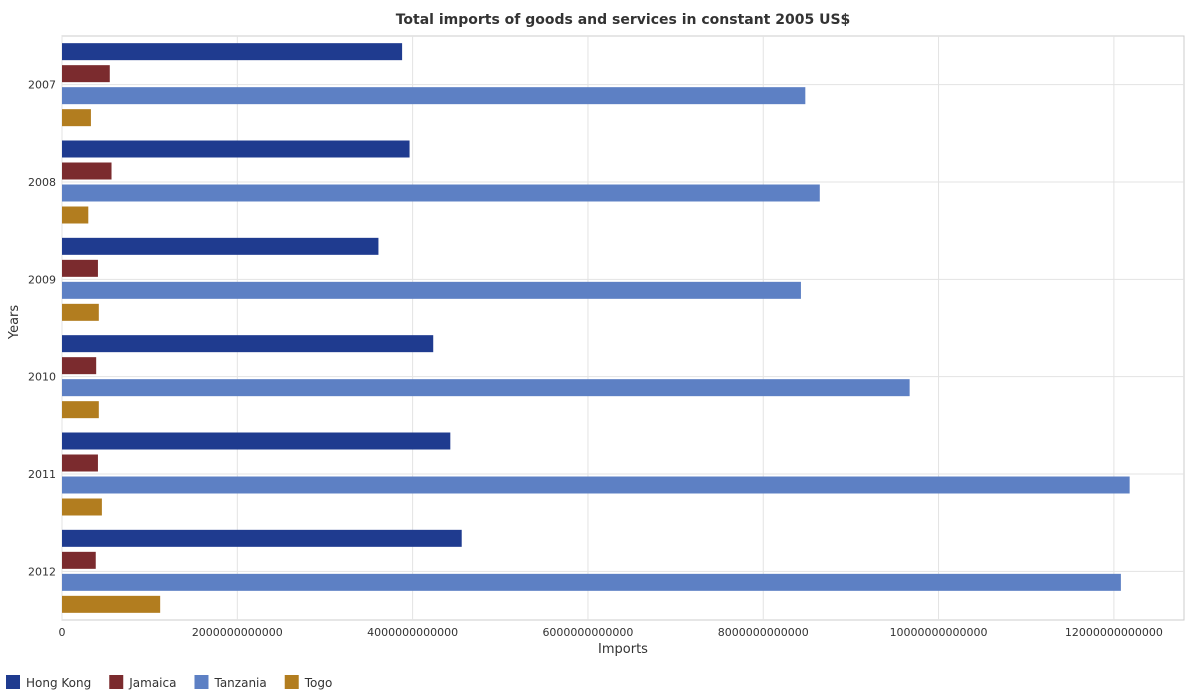  What do you see at coordinates (239, 683) in the screenshot?
I see `legend-label: Tanzania` at bounding box center [239, 683].